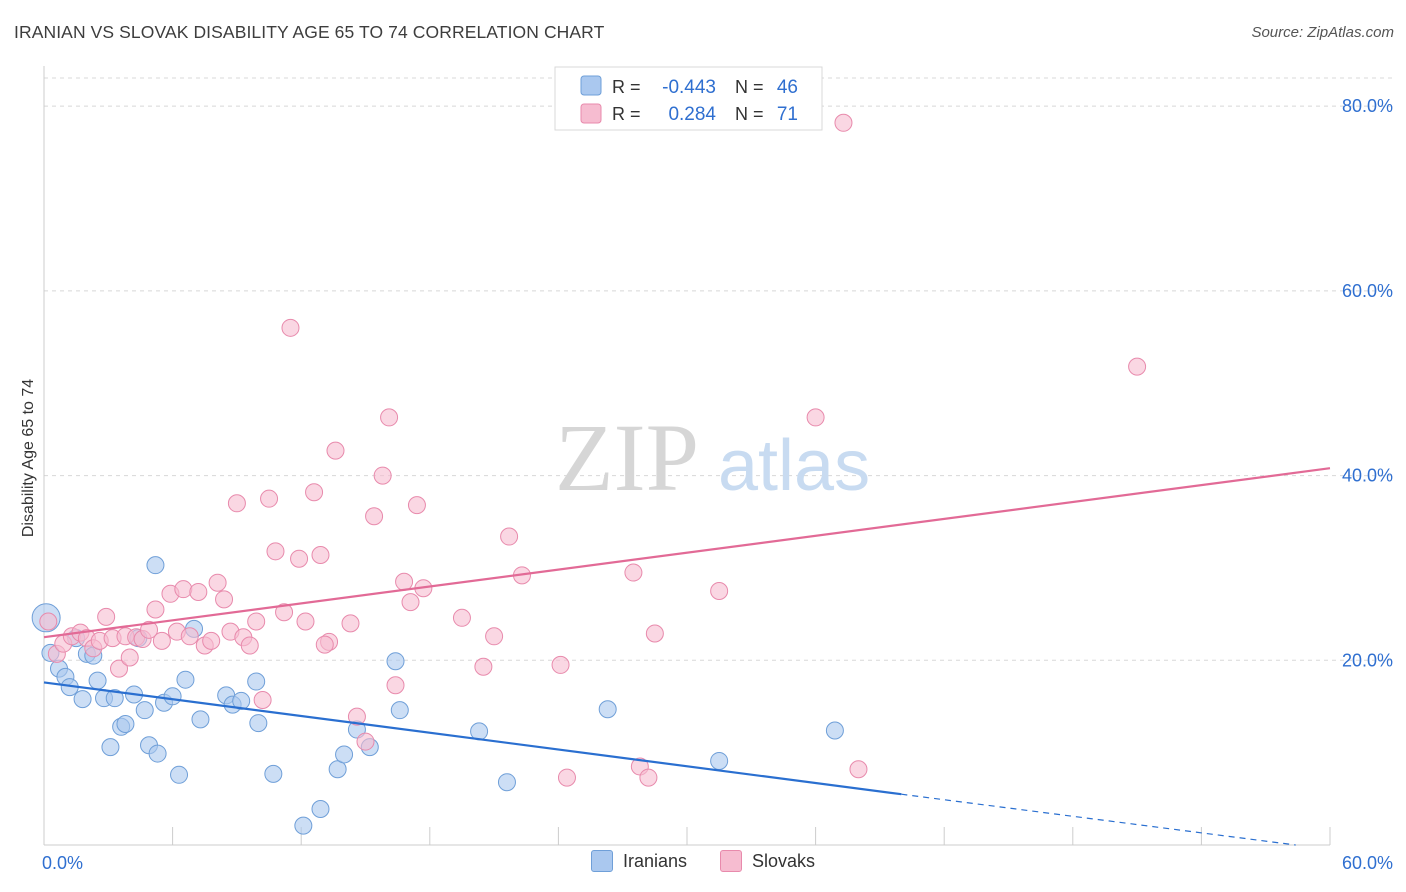  I want to click on x-tick-labels: 0.0% 60.0%, so click(717, 863).